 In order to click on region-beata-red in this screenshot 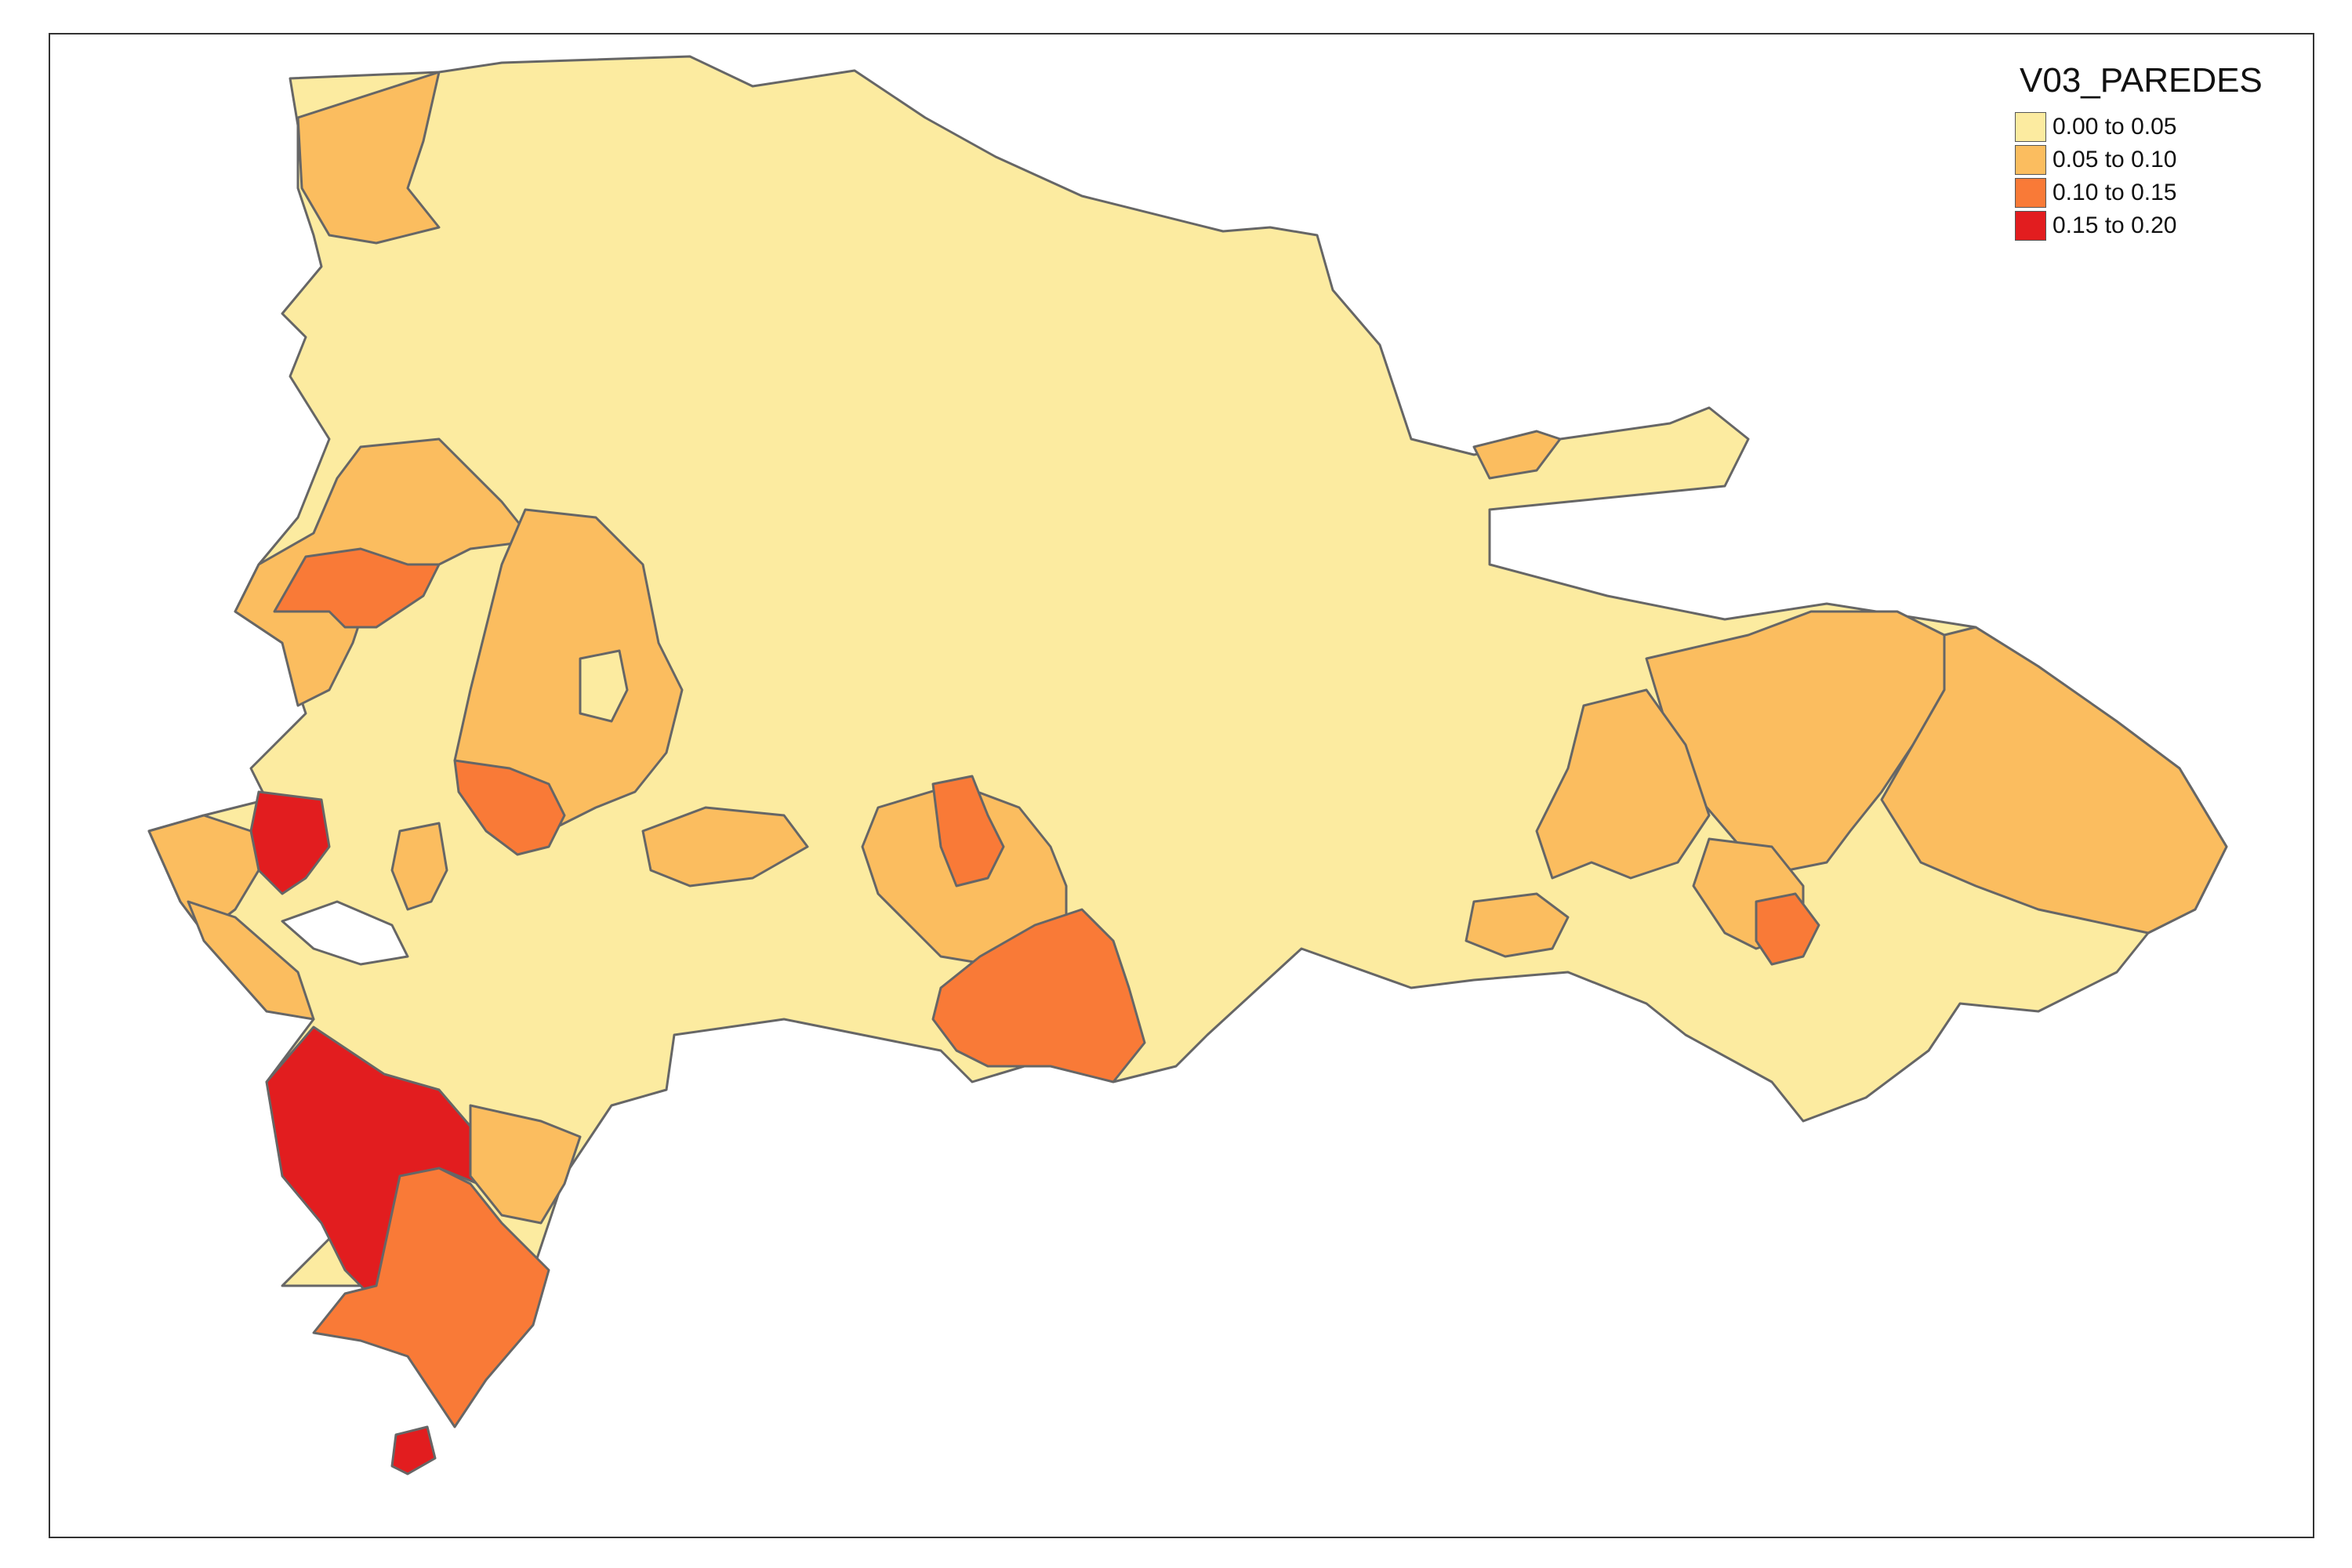, I will do `click(413, 1450)`.